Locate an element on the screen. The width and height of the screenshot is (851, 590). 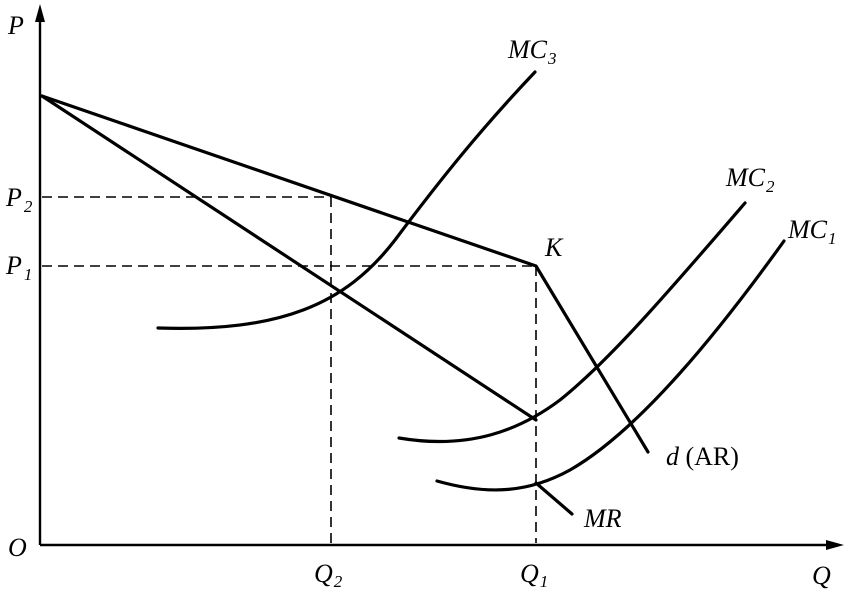
mc2-label-main: MC is located at coordinates (745, 177).